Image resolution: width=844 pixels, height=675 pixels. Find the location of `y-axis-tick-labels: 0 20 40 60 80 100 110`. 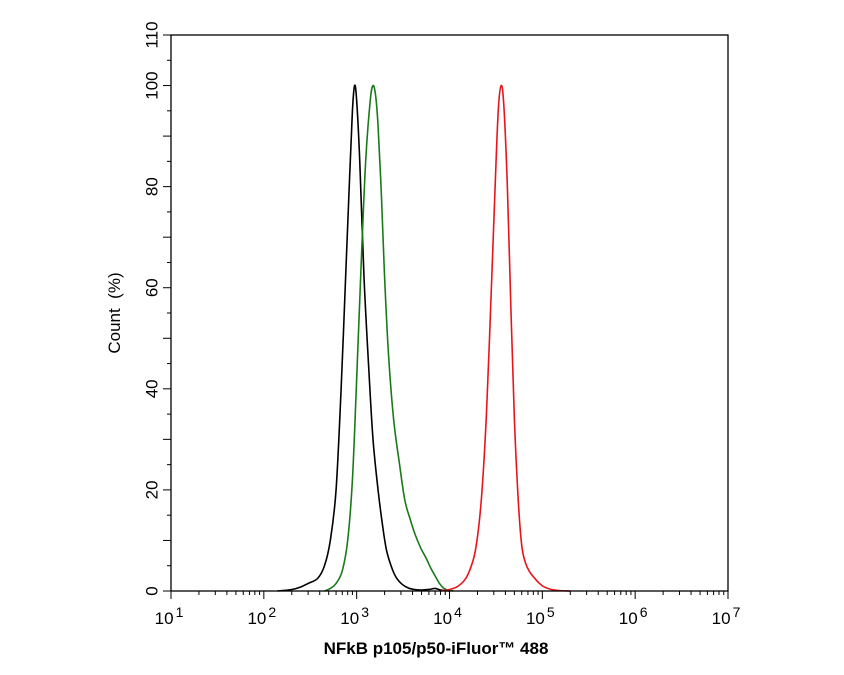

y-axis-tick-labels: 0 20 40 60 80 100 110 is located at coordinates (152, 308).